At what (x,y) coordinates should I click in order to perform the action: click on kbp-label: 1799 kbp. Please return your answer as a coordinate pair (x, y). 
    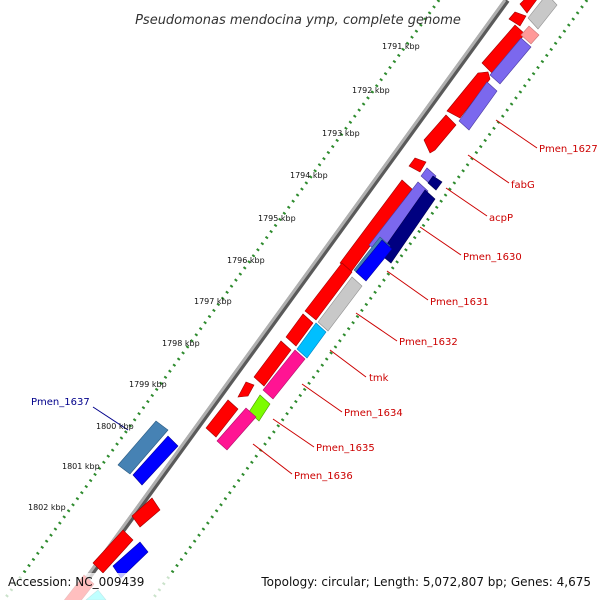
    Looking at the image, I should click on (148, 384).